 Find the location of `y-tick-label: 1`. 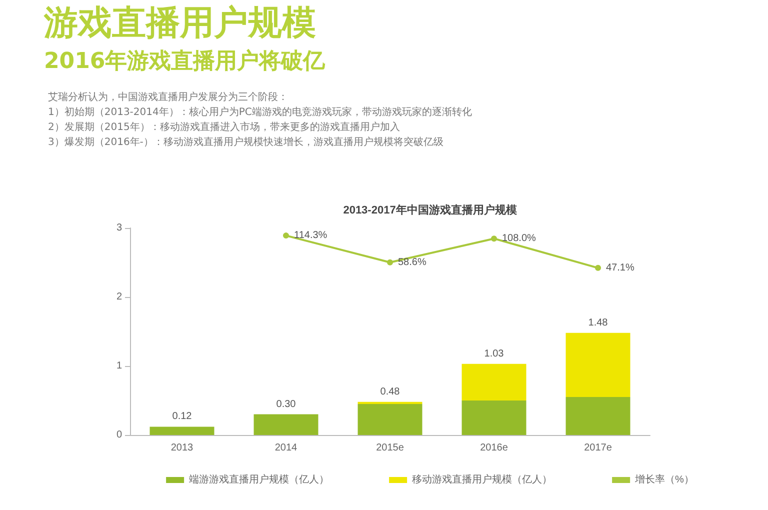

y-tick-label: 1 is located at coordinates (119, 366).